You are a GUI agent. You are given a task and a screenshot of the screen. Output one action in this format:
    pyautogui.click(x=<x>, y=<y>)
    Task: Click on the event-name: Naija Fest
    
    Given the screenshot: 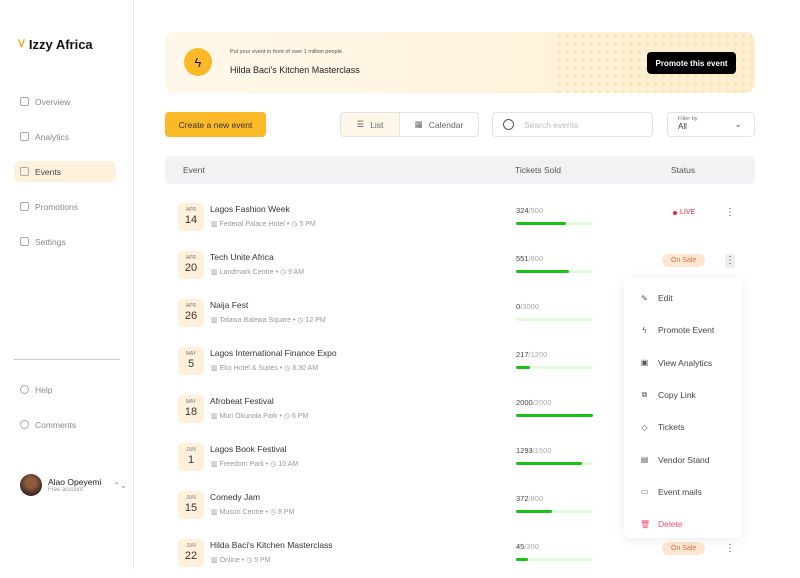 What is the action you would take?
    pyautogui.click(x=229, y=305)
    